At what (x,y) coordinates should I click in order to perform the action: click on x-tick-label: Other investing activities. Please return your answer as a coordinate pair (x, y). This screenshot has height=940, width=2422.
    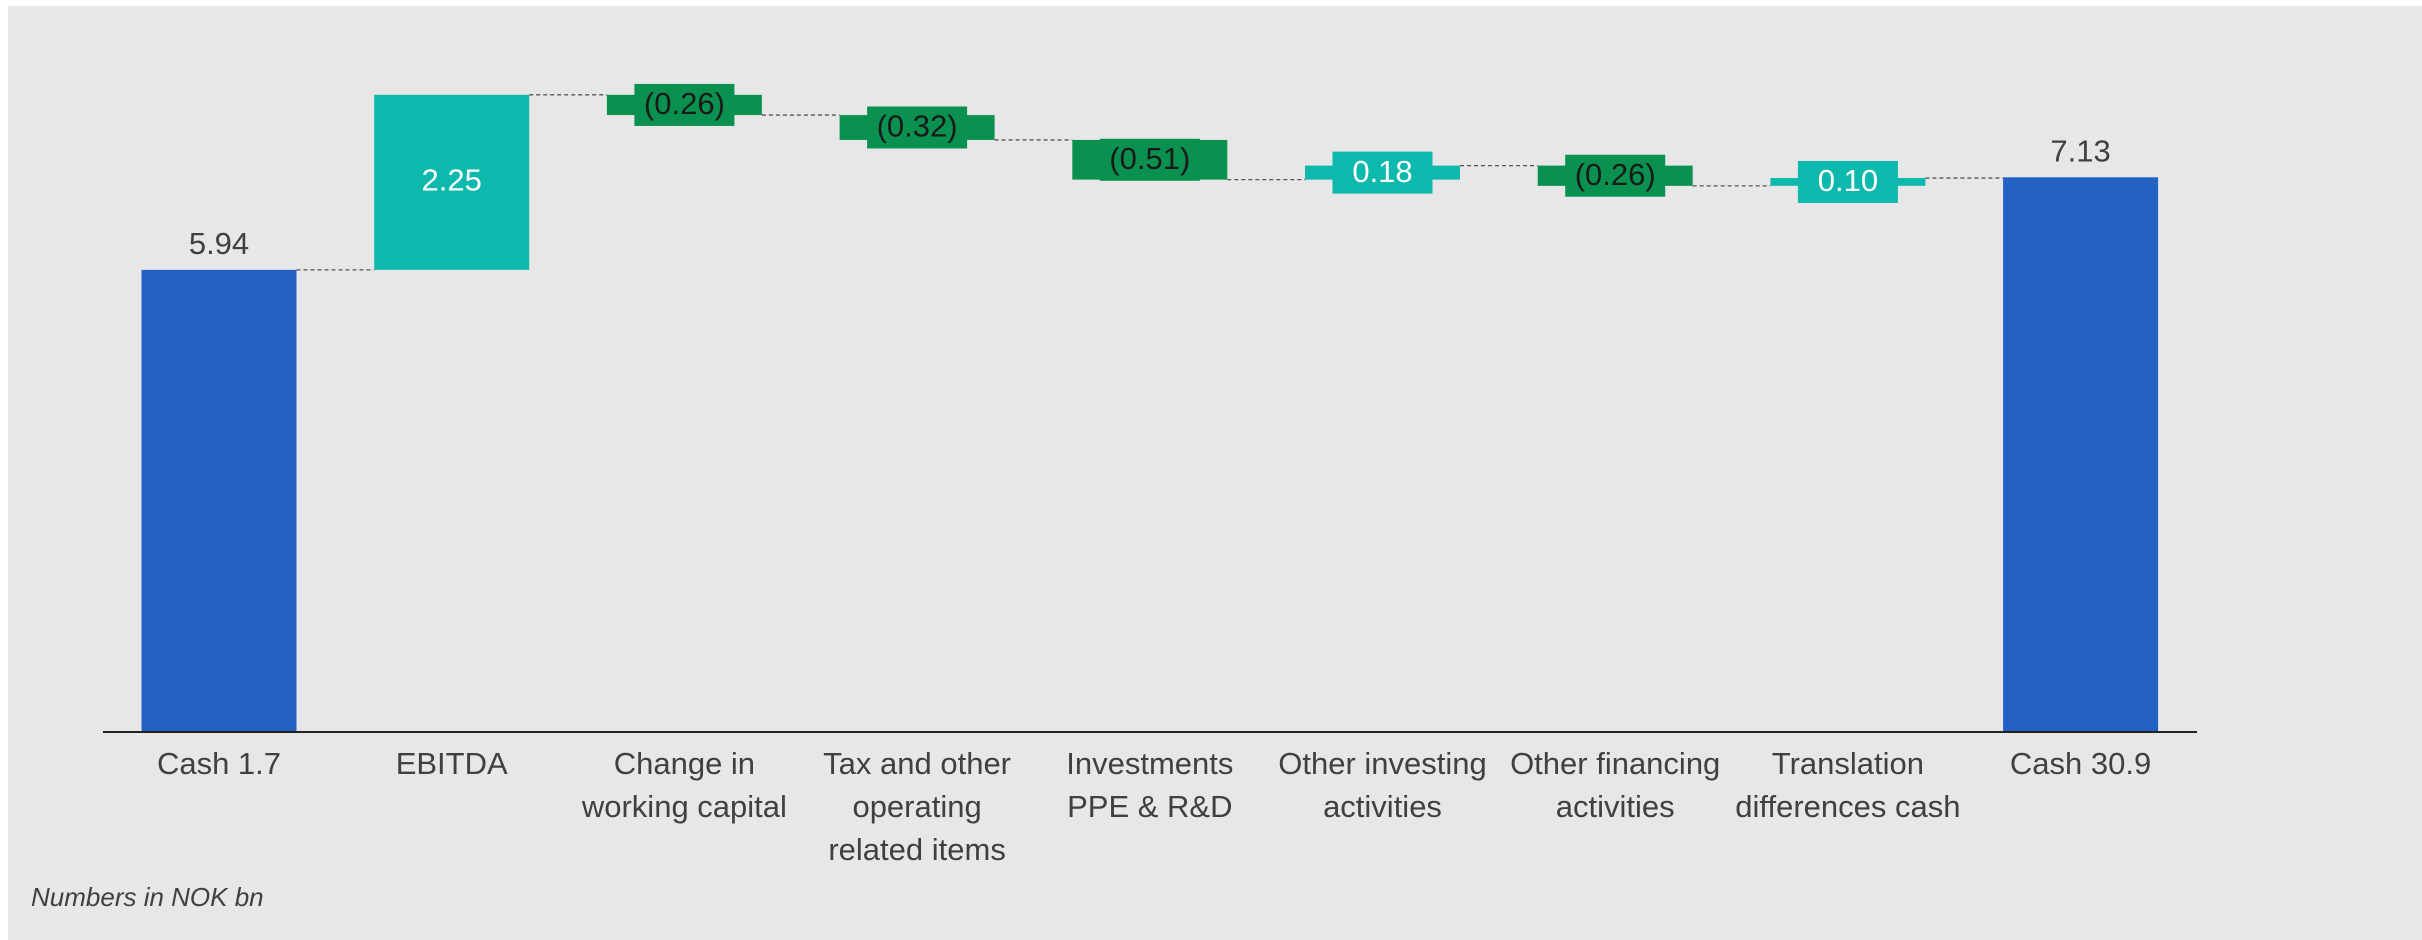
    Looking at the image, I should click on (1382, 785).